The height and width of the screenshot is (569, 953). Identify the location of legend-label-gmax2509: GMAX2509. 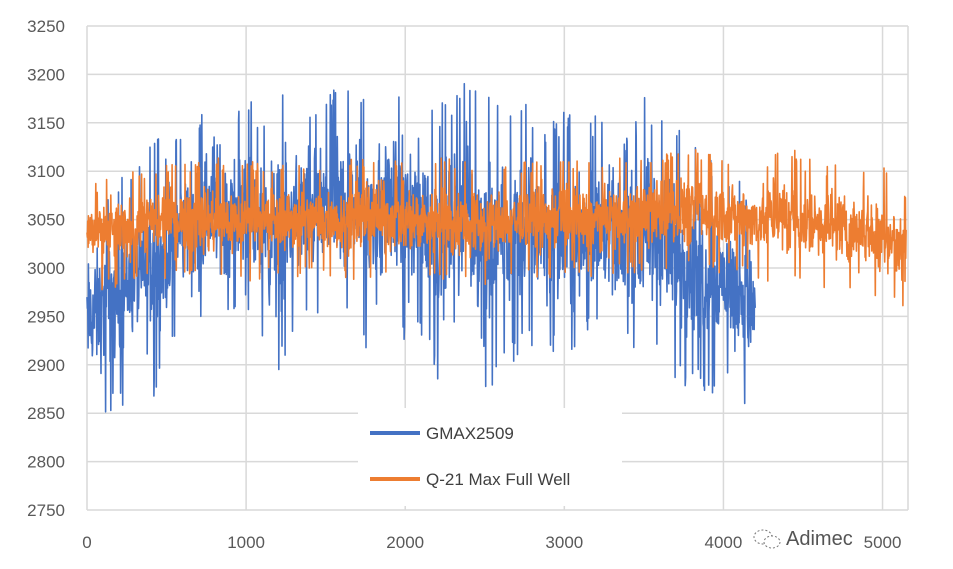
(470, 433).